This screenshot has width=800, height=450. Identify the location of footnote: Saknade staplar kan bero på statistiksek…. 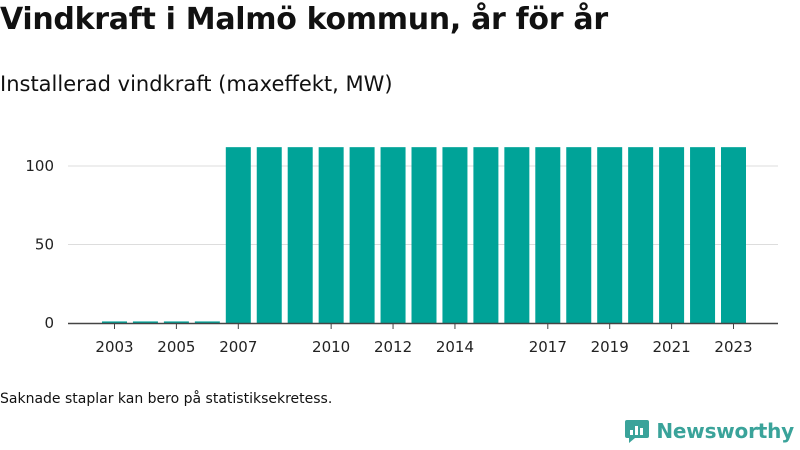
(166, 399).